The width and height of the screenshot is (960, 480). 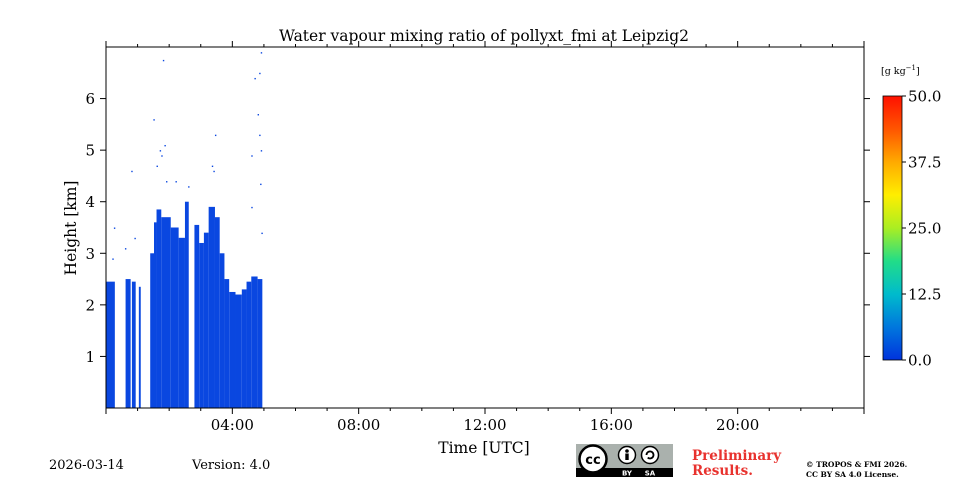 What do you see at coordinates (857, 464) in the screenshot?
I see `copyright-line-1: © TROPOS & FMI 2026.` at bounding box center [857, 464].